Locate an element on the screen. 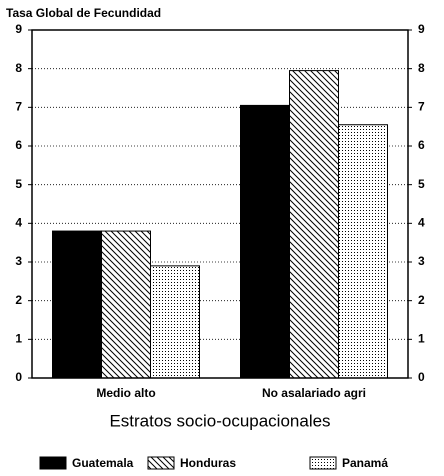  y2-tick-label: 5 is located at coordinates (421, 184).